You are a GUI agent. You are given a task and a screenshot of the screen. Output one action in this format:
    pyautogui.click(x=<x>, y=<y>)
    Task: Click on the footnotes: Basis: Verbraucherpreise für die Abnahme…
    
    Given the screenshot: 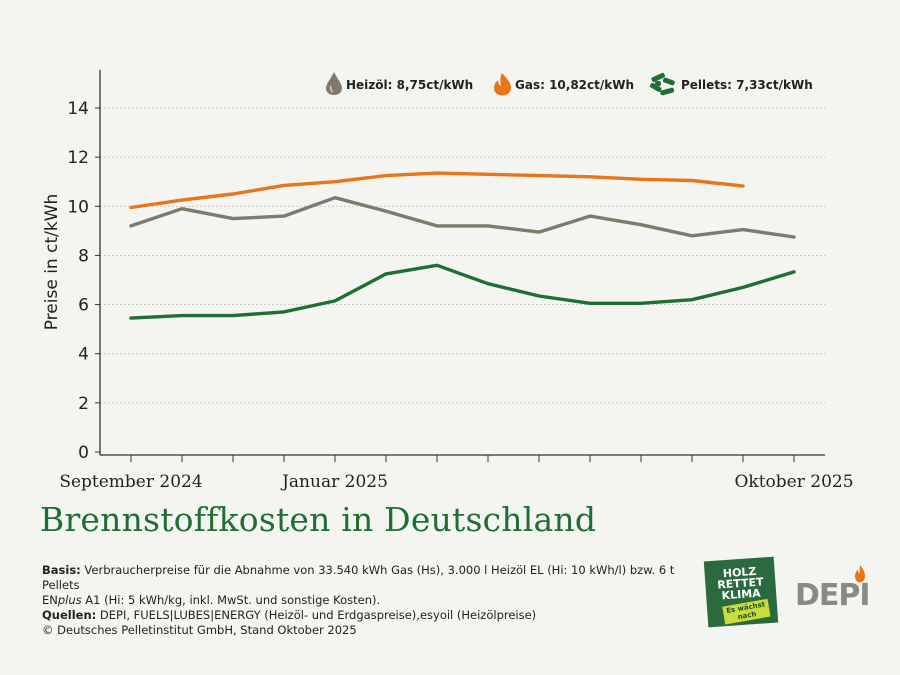 What is the action you would take?
    pyautogui.click(x=367, y=600)
    